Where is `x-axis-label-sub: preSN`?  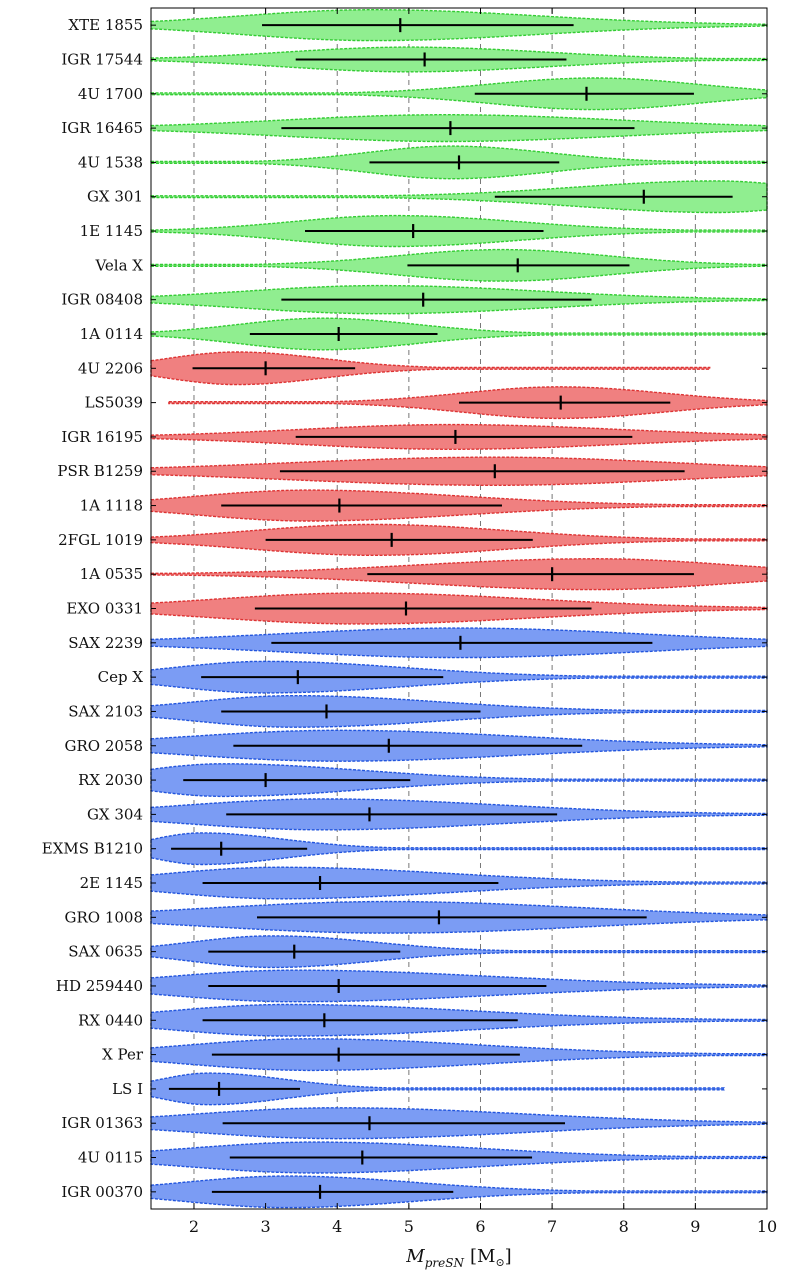 x-axis-label-sub: preSN is located at coordinates (445, 1263).